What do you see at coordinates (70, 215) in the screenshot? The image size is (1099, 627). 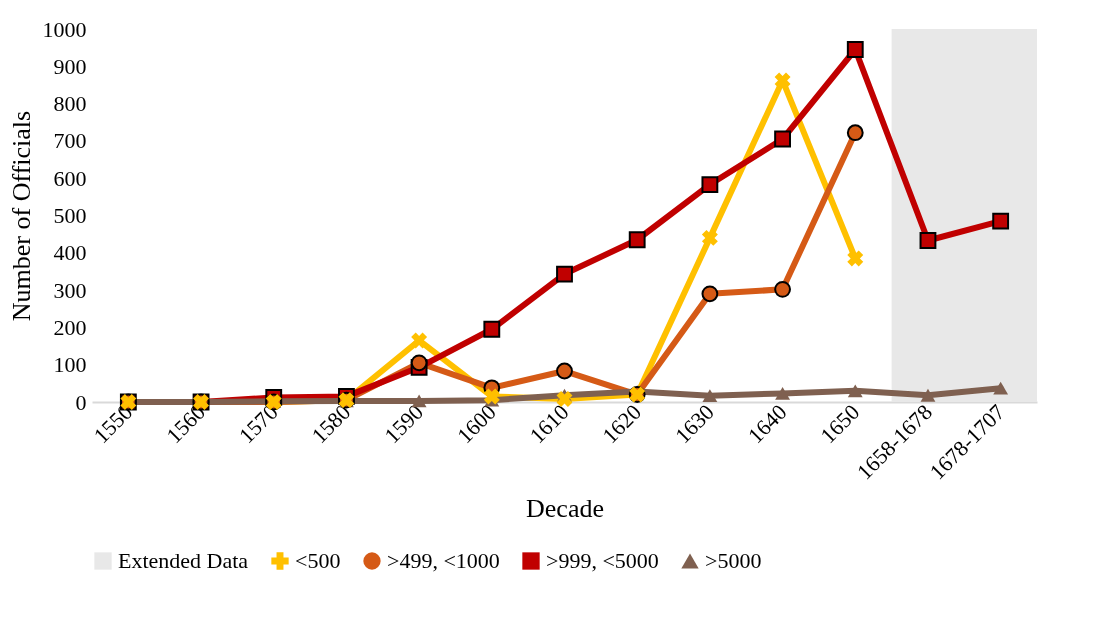 I see `y-tick-label: 500` at bounding box center [70, 215].